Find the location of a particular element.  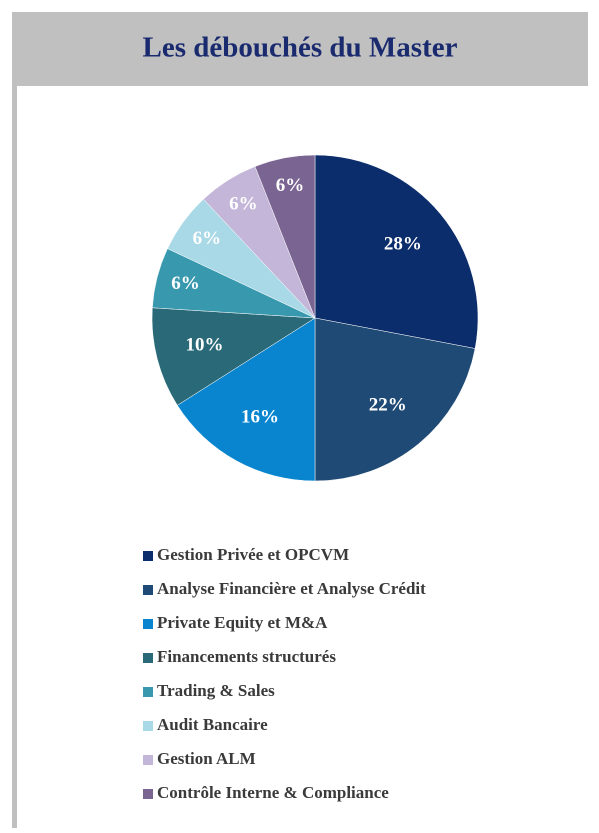

data-label: 28% is located at coordinates (403, 244).